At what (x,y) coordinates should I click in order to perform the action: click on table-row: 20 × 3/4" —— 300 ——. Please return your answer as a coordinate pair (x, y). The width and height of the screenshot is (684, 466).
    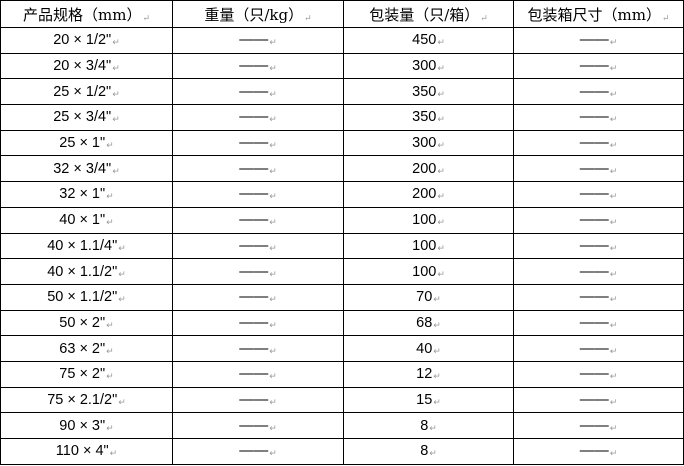
    Looking at the image, I should click on (342, 66).